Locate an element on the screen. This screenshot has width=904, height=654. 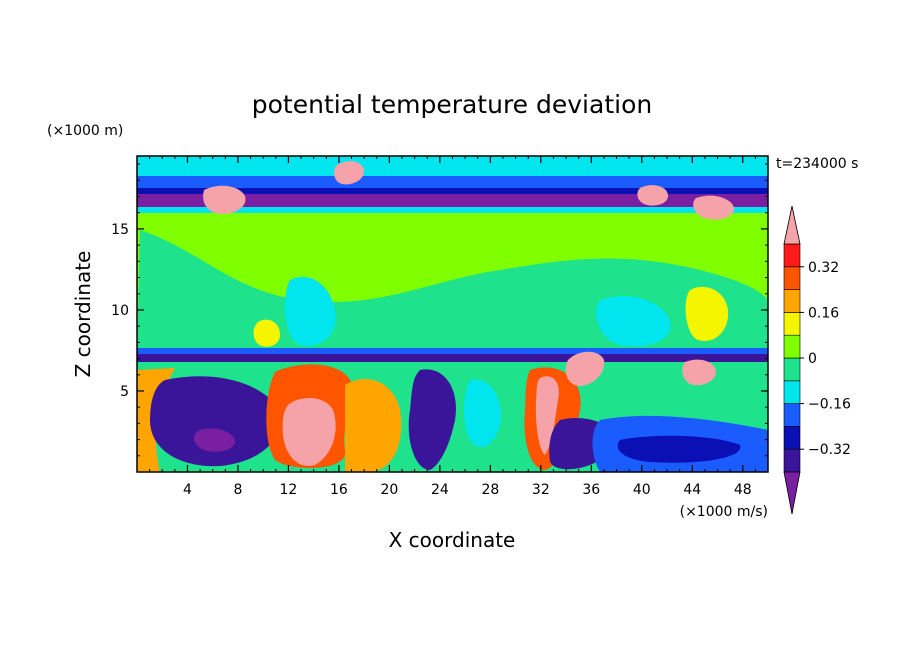
field-band-top-blue is located at coordinates (452, 183).